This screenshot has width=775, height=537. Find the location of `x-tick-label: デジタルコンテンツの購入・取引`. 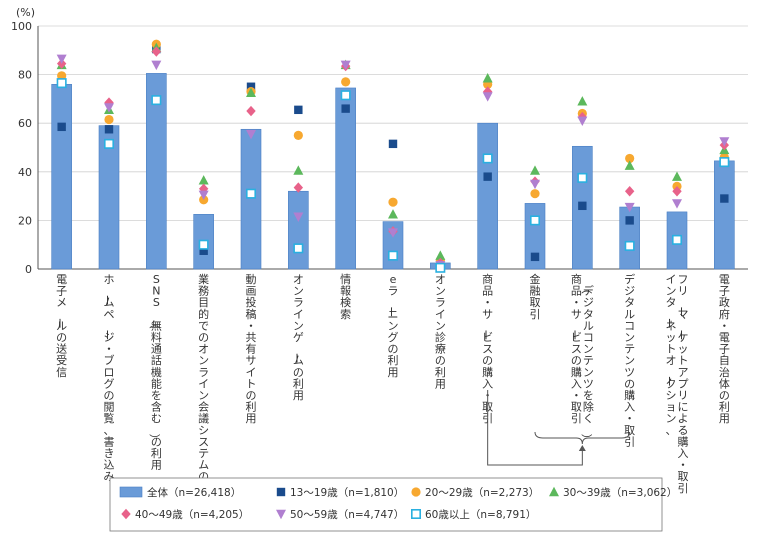

x-tick-label: デジタルコンテンツの購入・取引 is located at coordinates (629, 360).